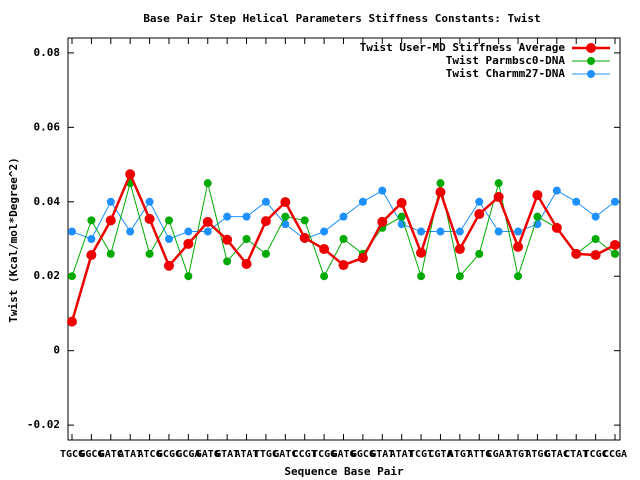 The width and height of the screenshot is (640, 480). What do you see at coordinates (324, 454) in the screenshot?
I see `x-tick-label: TCGG` at bounding box center [324, 454].